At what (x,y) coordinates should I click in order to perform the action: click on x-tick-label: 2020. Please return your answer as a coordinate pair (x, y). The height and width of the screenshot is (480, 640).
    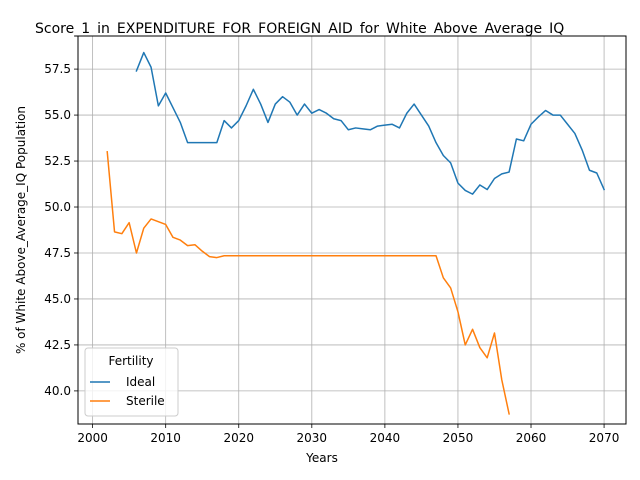
    Looking at the image, I should click on (238, 438).